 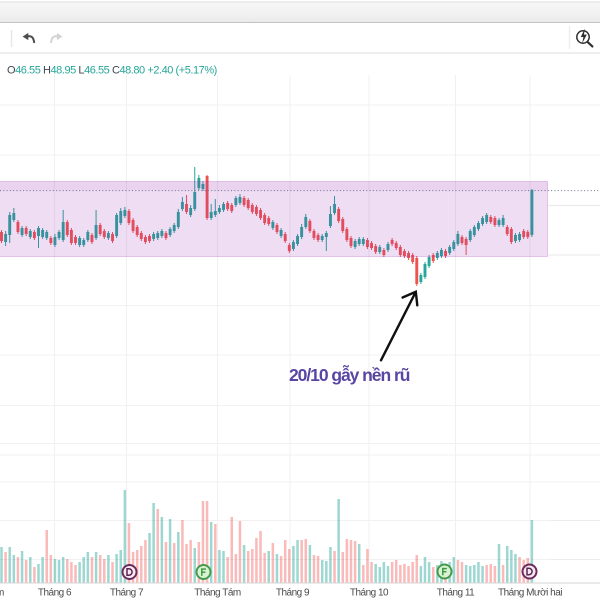 I want to click on svg-text: Tháng 10, so click(x=369, y=593).